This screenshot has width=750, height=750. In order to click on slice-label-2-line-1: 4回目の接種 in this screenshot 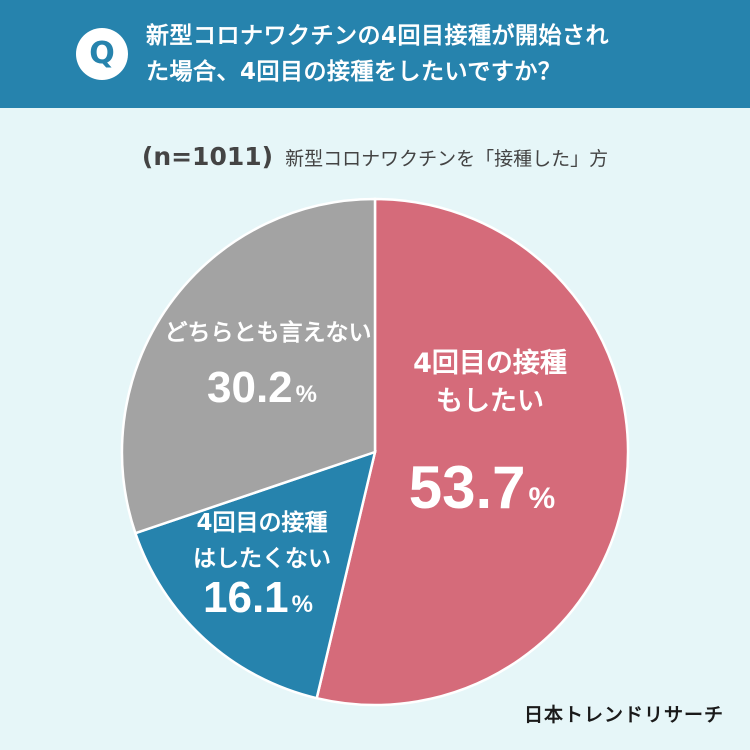, I will do `click(261, 523)`.